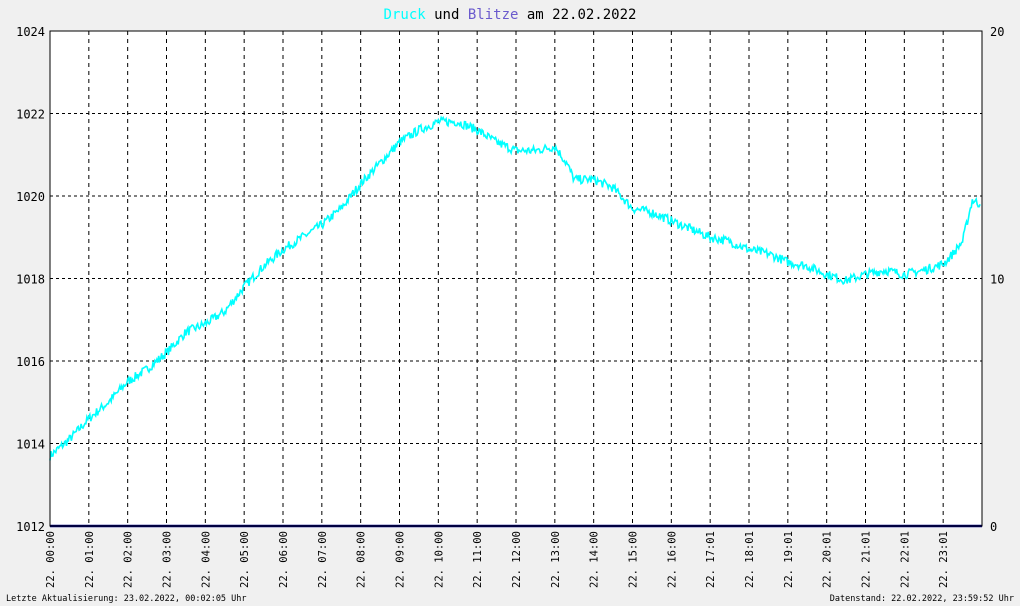 The image size is (1020, 606). What do you see at coordinates (711, 559) in the screenshot?
I see `x-tick-label: 22. 17:01` at bounding box center [711, 559].